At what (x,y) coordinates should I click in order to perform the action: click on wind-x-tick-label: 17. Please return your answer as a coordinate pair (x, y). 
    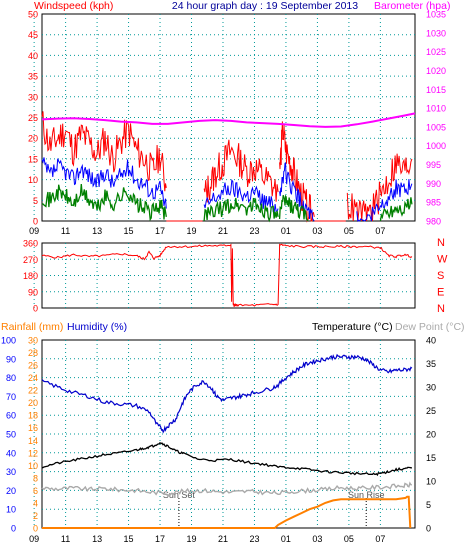
    Looking at the image, I should click on (160, 231).